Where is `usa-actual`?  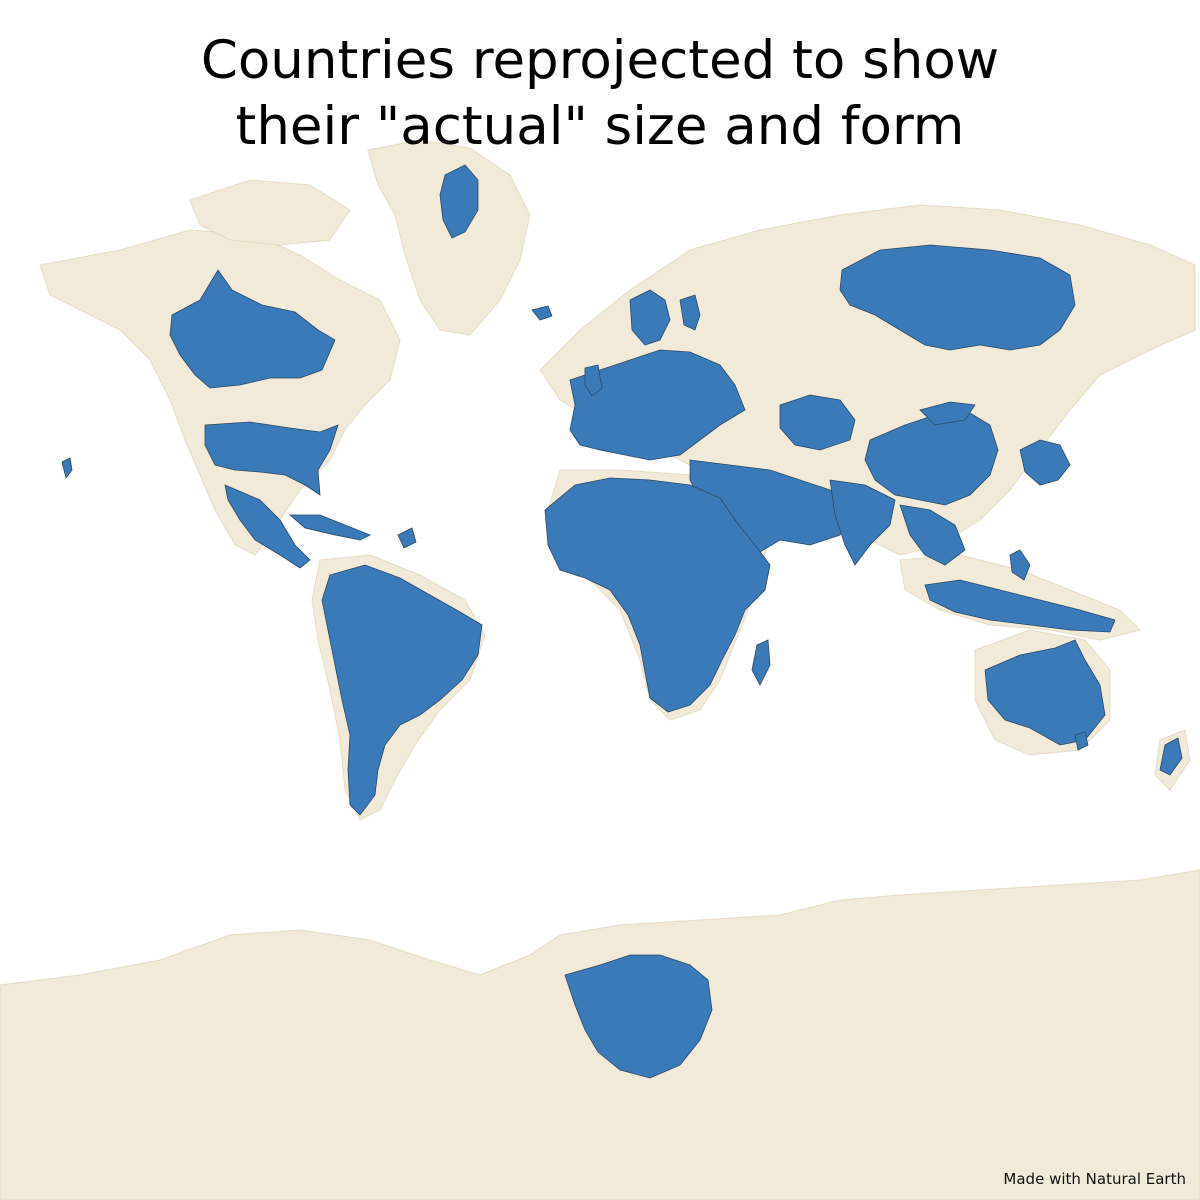 usa-actual is located at coordinates (271, 458).